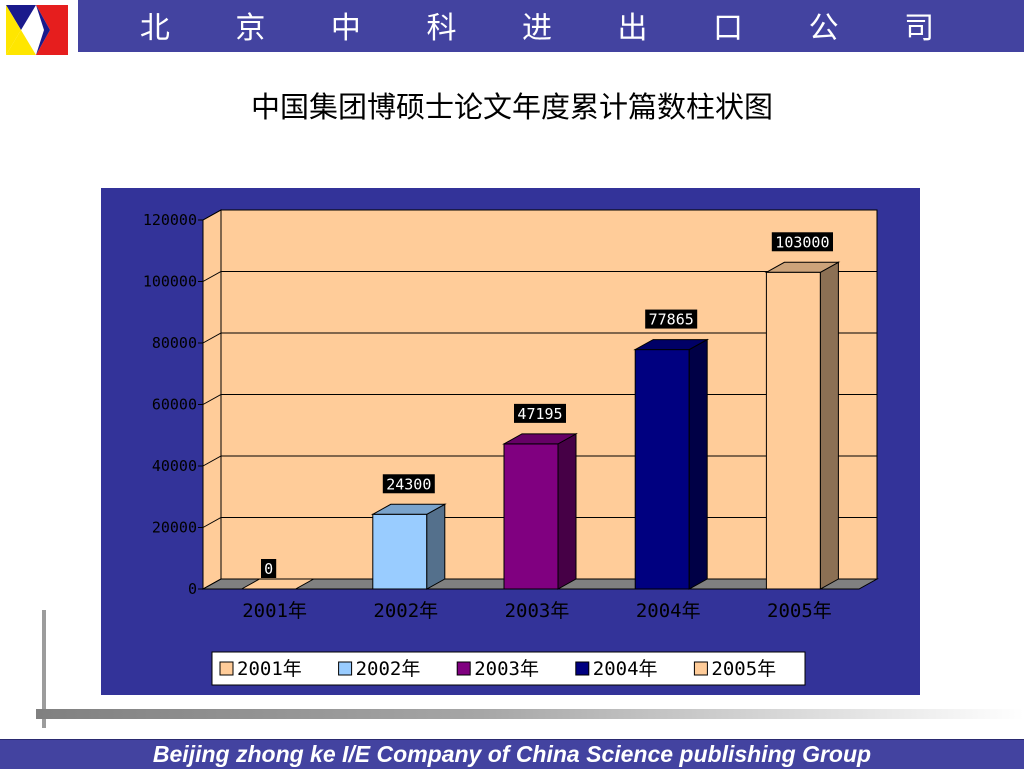 The height and width of the screenshot is (770, 1024). What do you see at coordinates (274, 611) in the screenshot?
I see `x-tick-label: 2001年` at bounding box center [274, 611].